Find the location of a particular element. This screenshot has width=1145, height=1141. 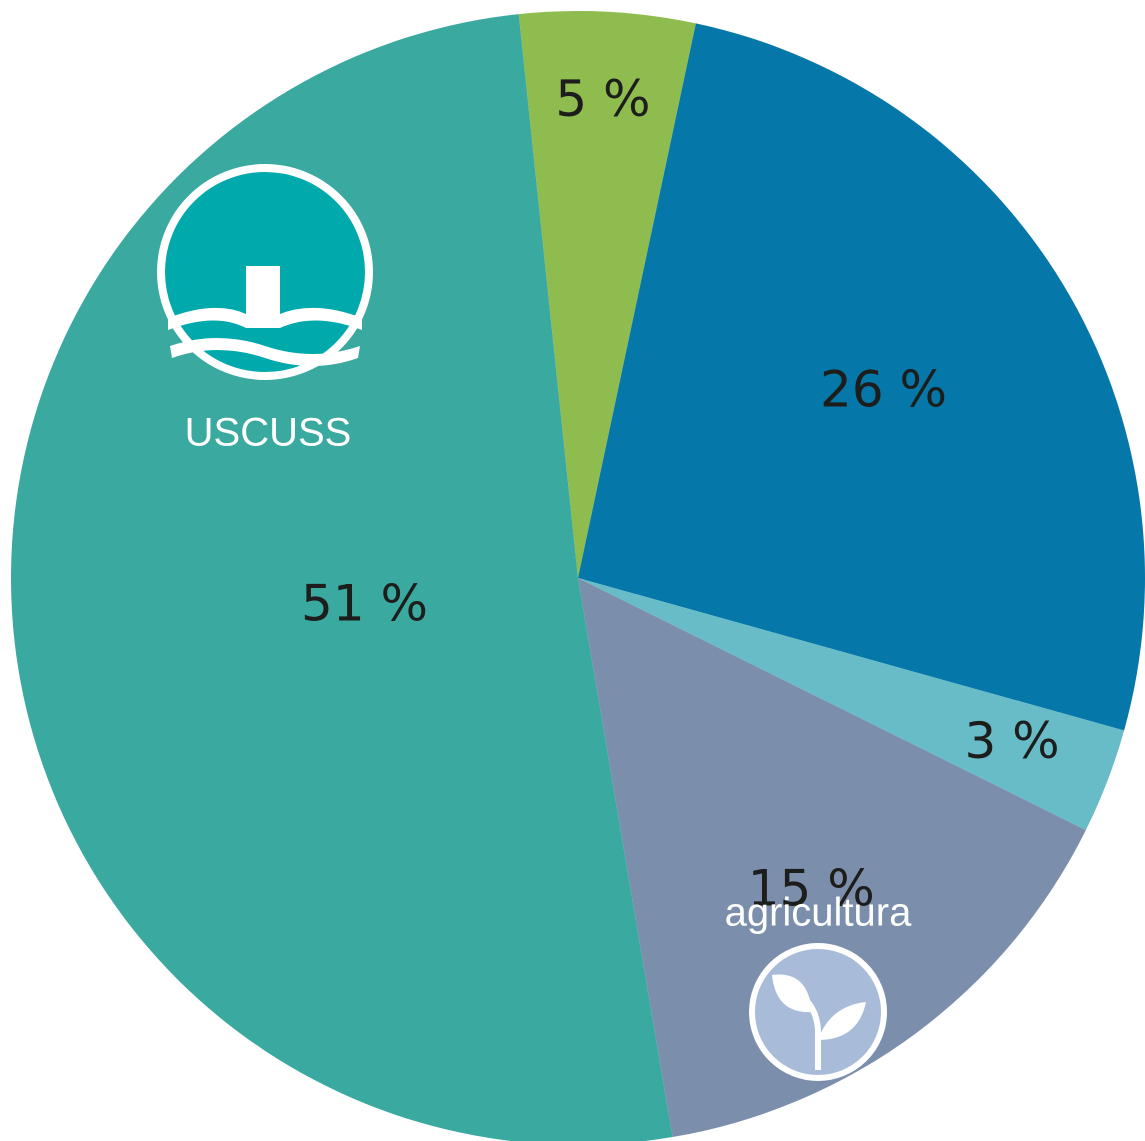

category-label: agricultura is located at coordinates (819, 913).